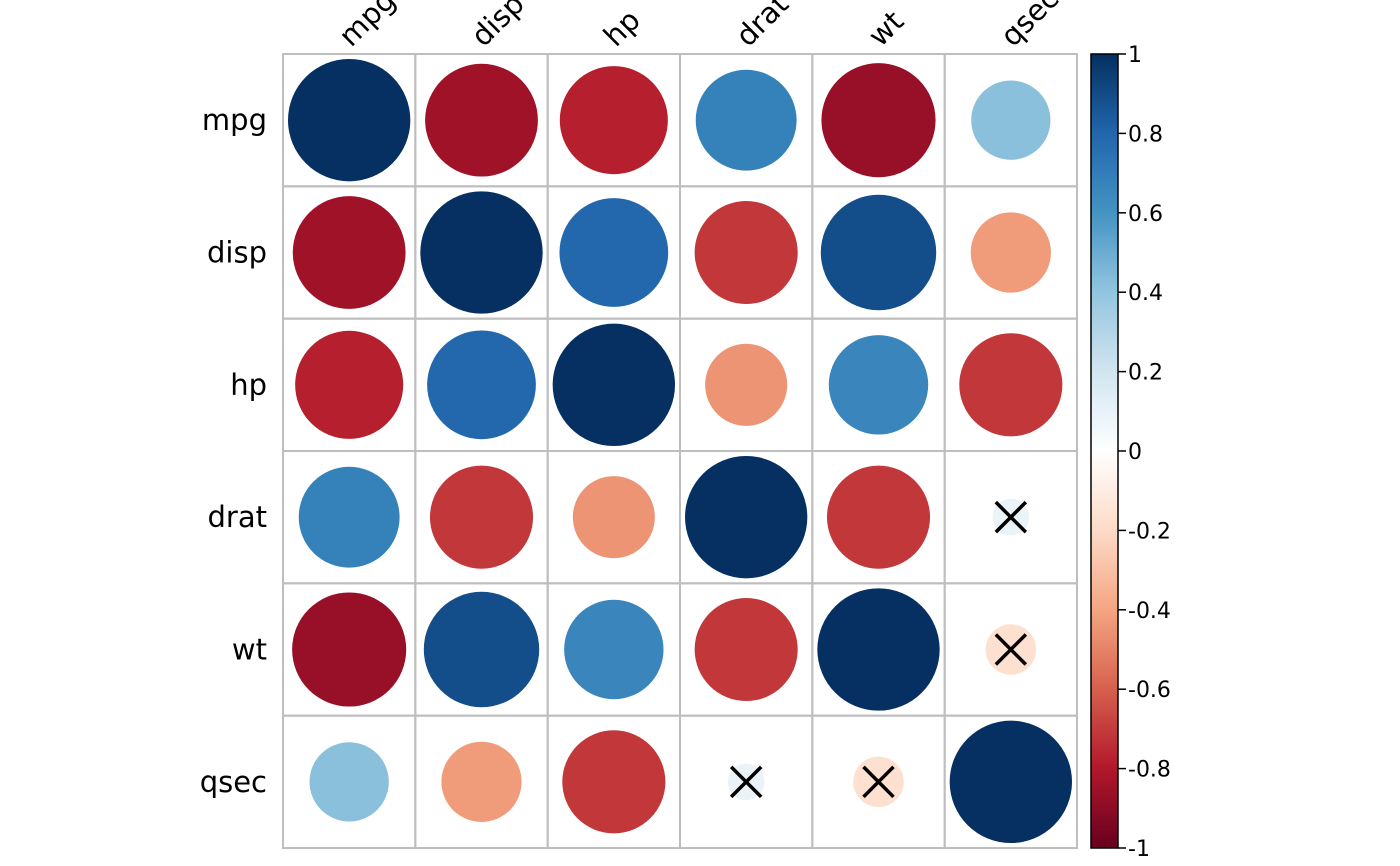  Describe the element at coordinates (1145, 214) in the screenshot. I see `colorbar-tick-label: 0.6` at that location.